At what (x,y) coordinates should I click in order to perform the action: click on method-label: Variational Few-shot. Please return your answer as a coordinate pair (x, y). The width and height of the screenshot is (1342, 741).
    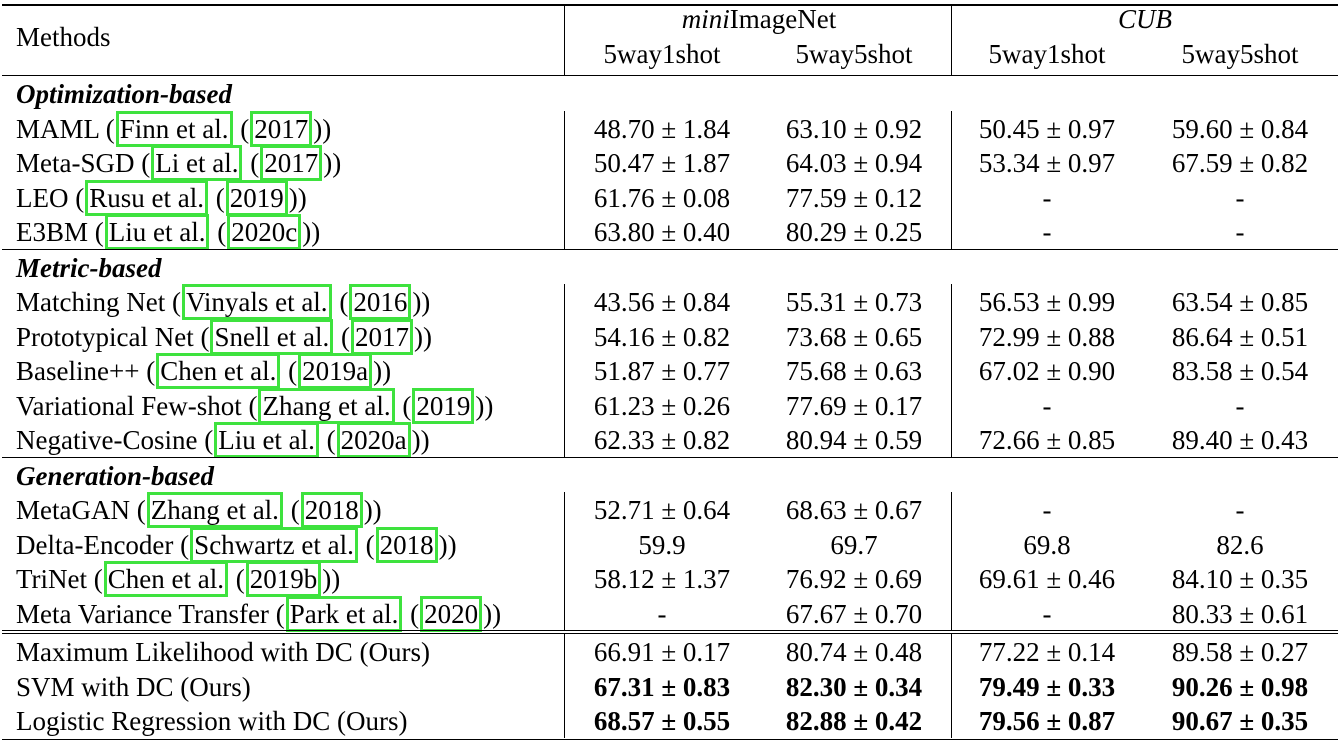
    Looking at the image, I should click on (129, 405).